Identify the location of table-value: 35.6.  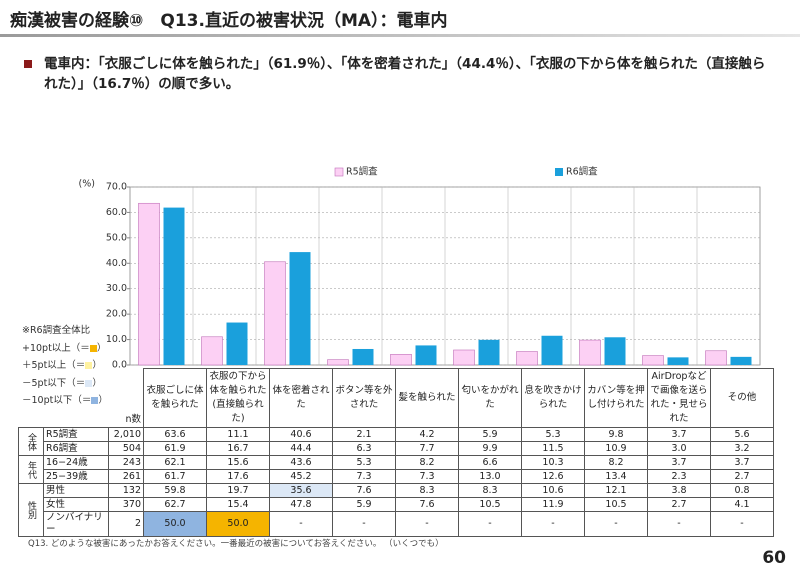
(301, 490).